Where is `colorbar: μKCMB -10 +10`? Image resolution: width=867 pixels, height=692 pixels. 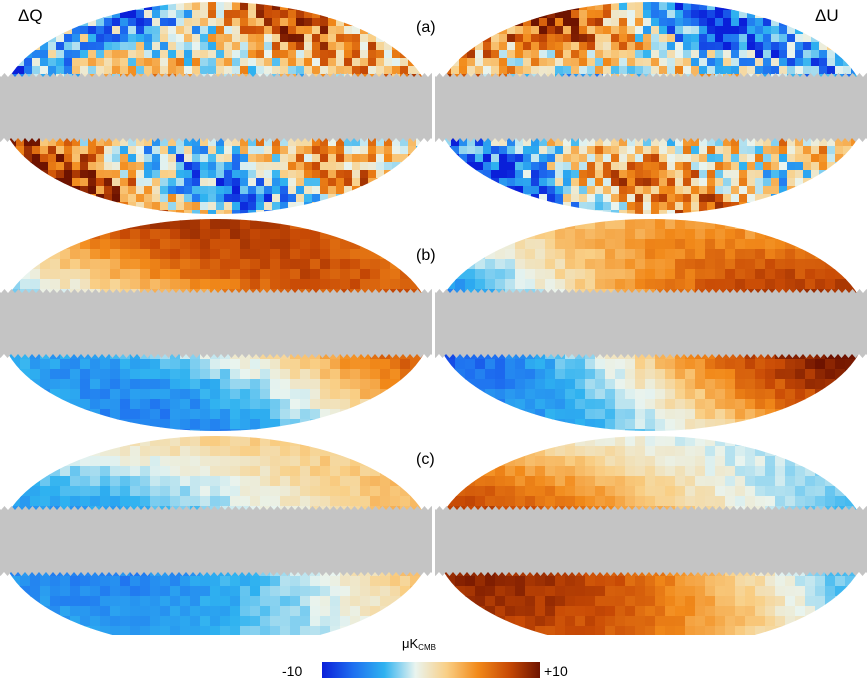 colorbar: μKCMB -10 +10 is located at coordinates (437, 662).